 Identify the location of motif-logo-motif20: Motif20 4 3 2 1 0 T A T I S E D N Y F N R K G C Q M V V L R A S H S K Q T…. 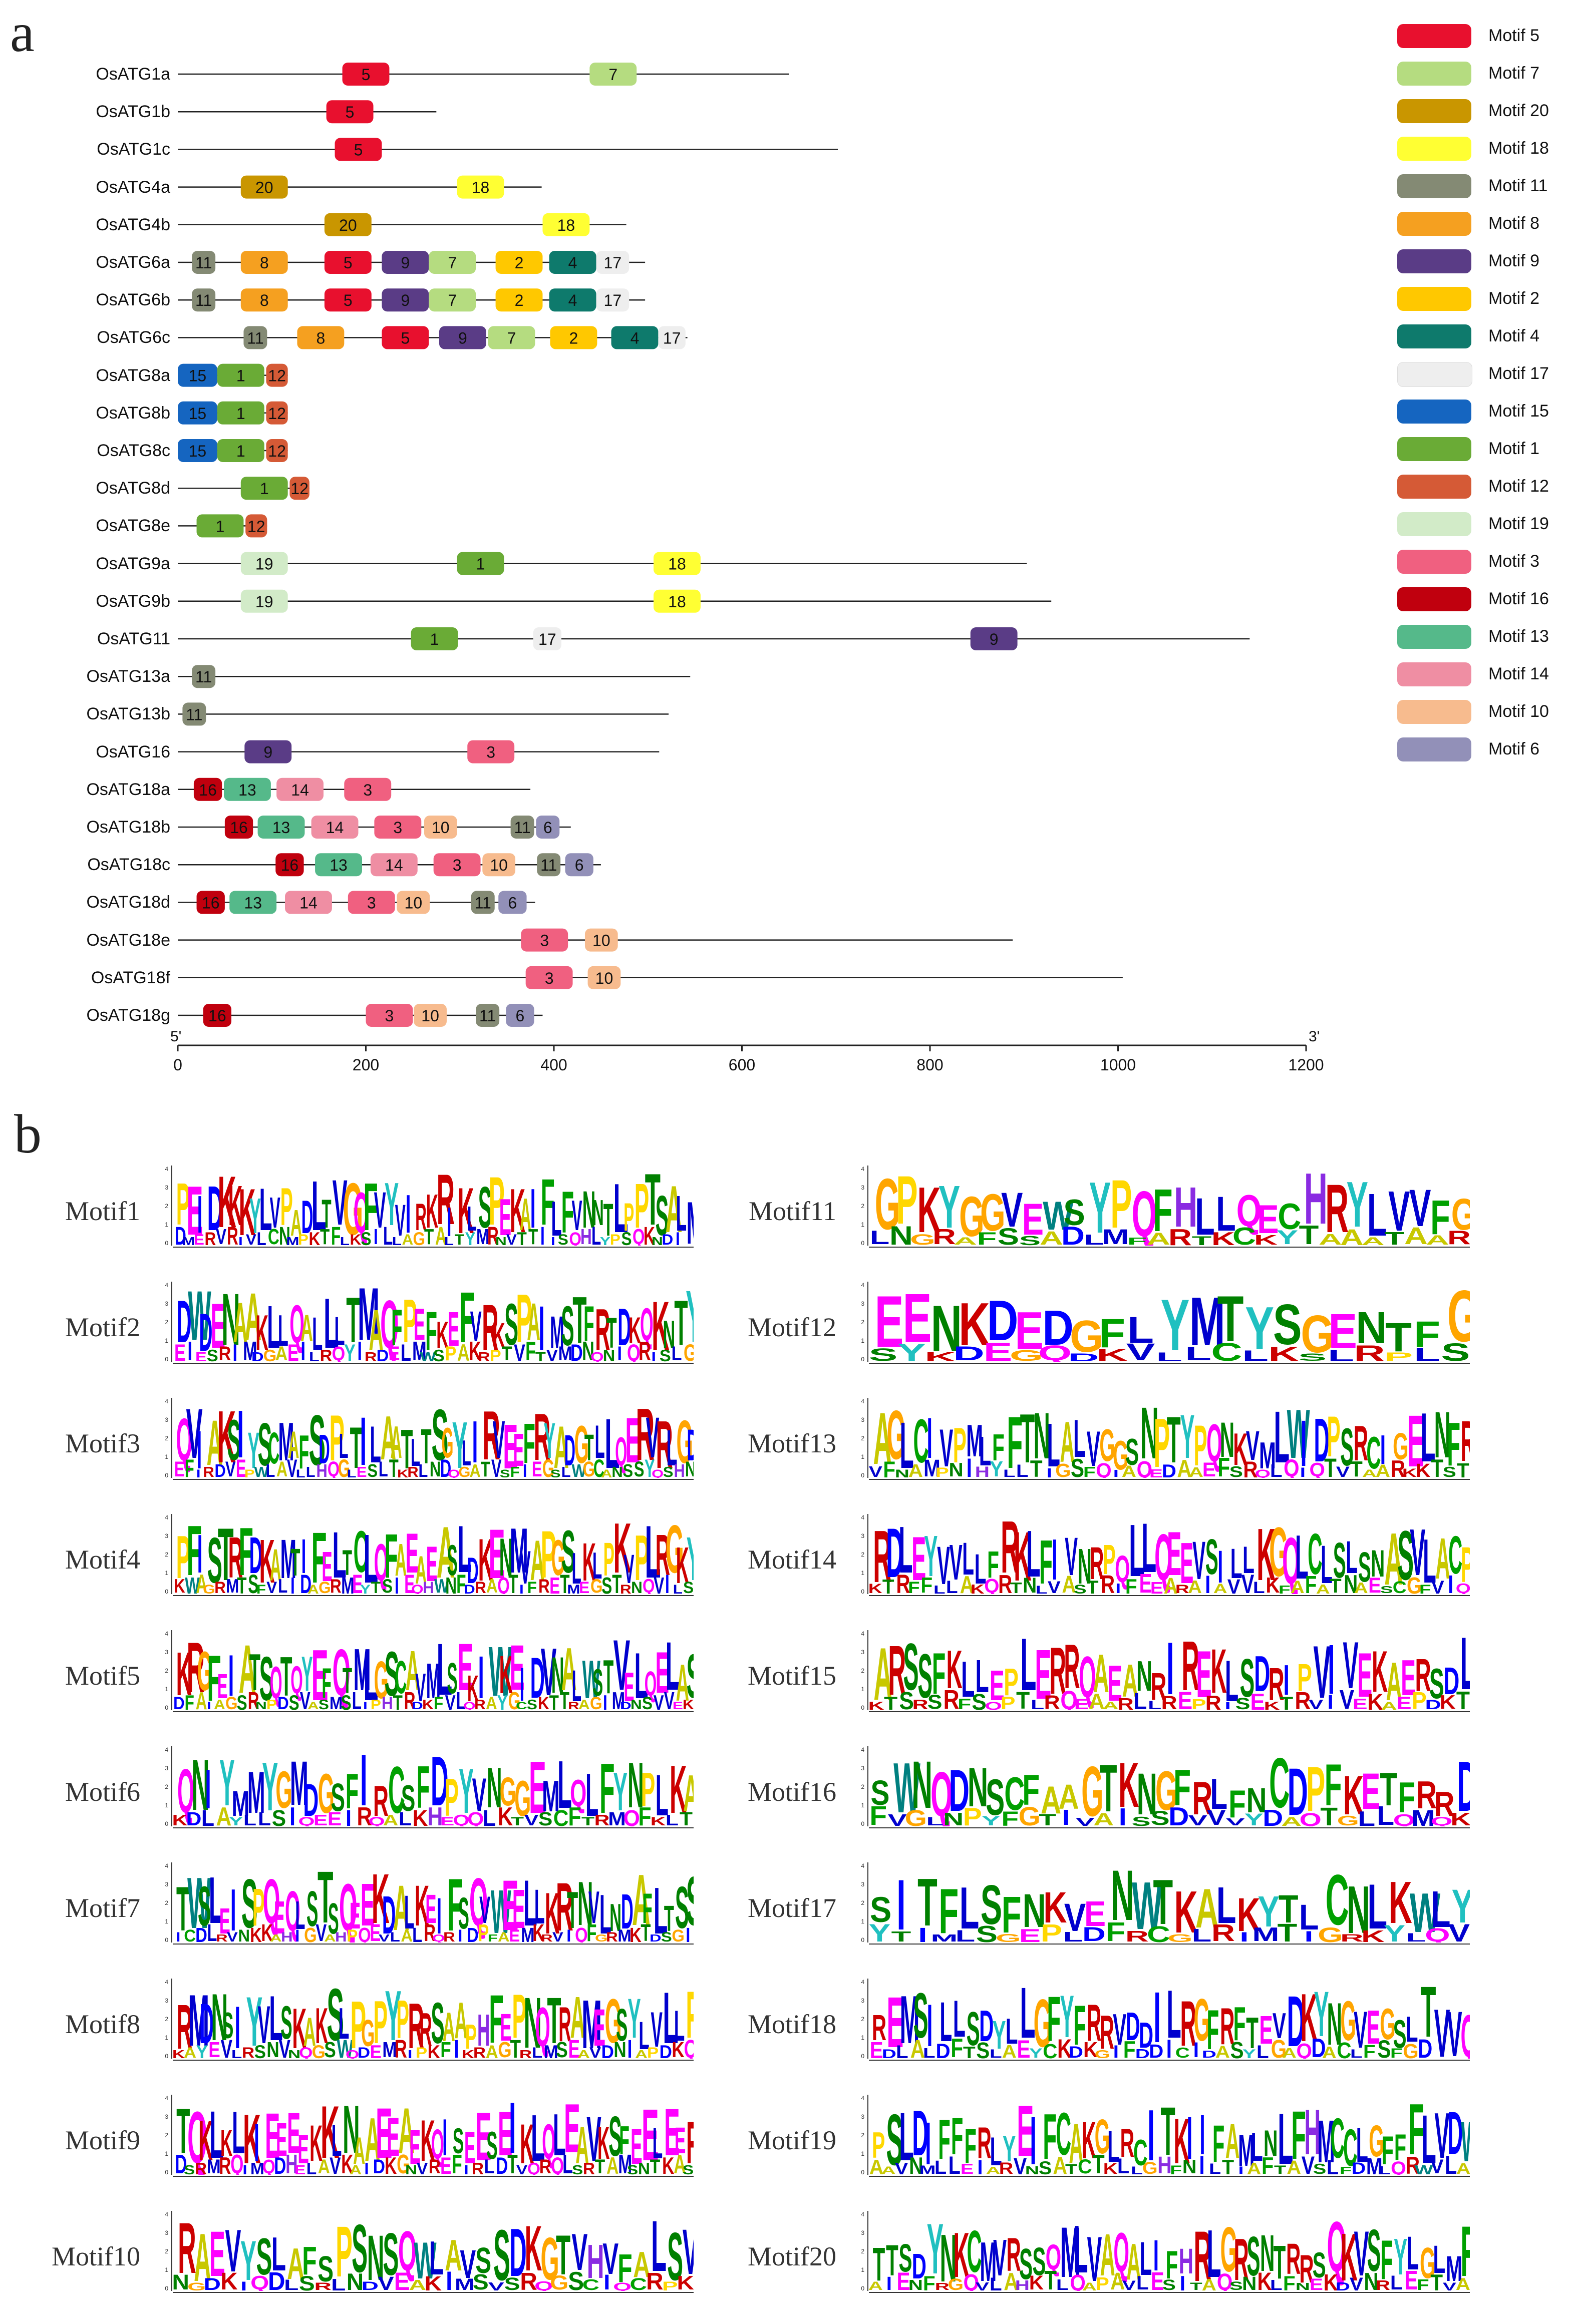
(1105, 2252).